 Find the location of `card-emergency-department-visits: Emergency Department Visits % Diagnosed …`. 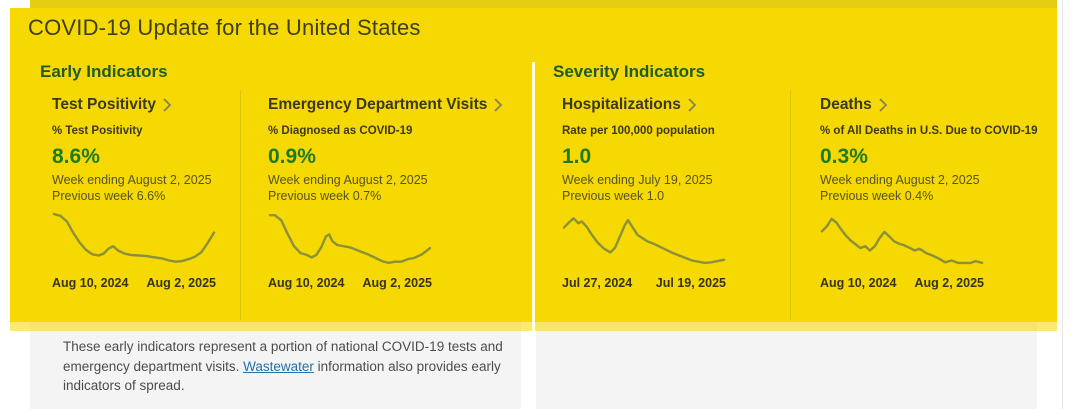

card-emergency-department-visits: Emergency Department Visits % Diagnosed … is located at coordinates (385, 193).